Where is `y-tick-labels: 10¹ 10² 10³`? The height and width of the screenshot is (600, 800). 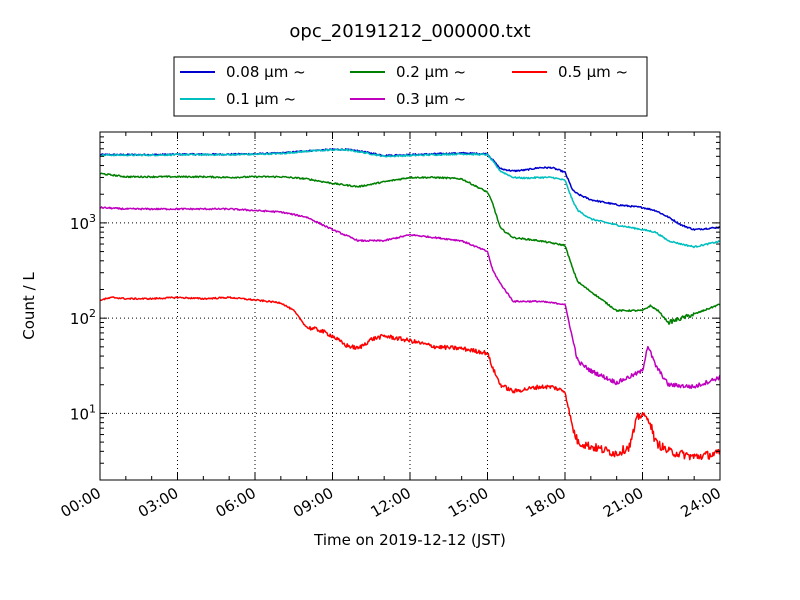
y-tick-labels: 10¹ 10² 10³ is located at coordinates (83, 318).